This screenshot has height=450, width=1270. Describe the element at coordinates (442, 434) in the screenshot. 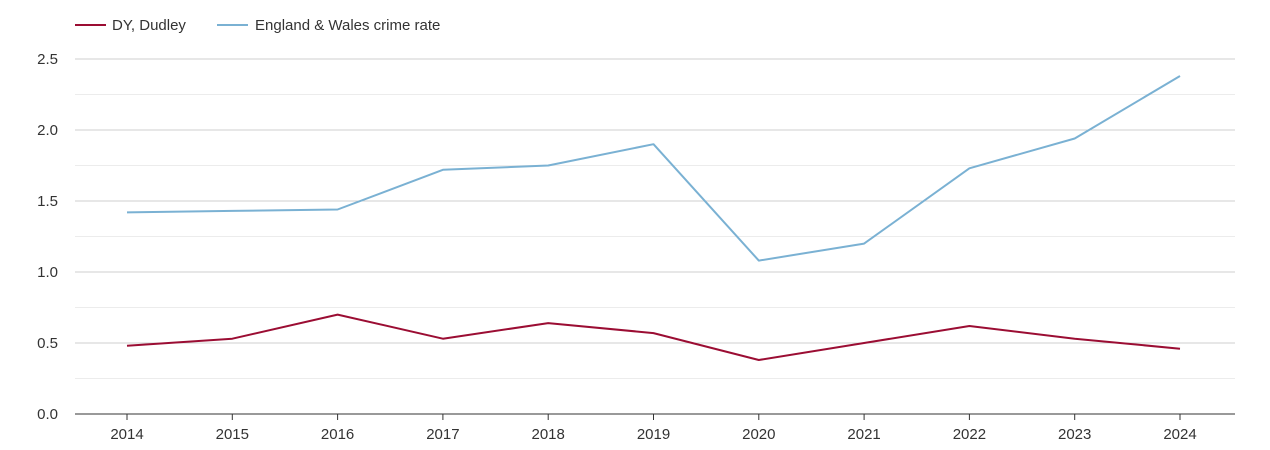

I see `x-tick-label: 2017` at that location.